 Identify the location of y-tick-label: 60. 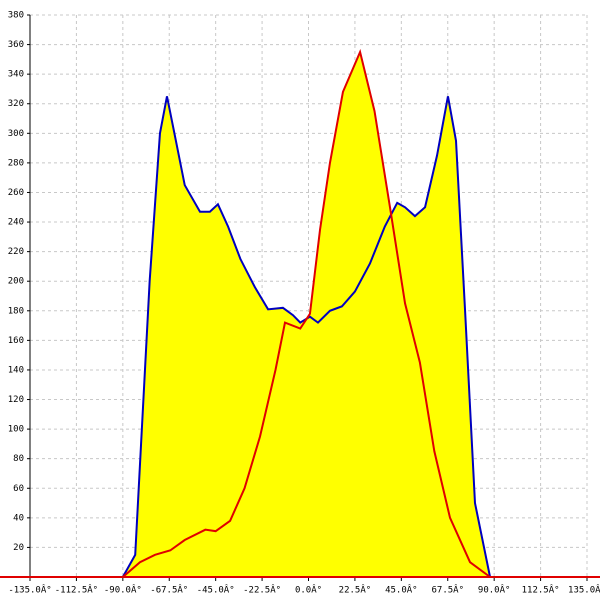
(18, 489).